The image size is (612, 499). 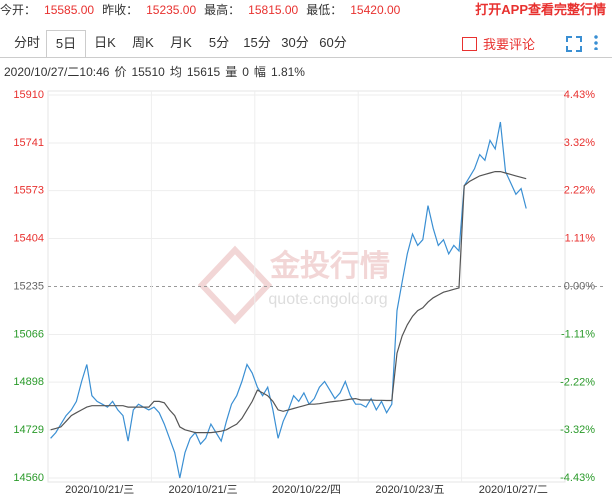 What do you see at coordinates (26, 42) in the screenshot?
I see `tab: 分时` at bounding box center [26, 42].